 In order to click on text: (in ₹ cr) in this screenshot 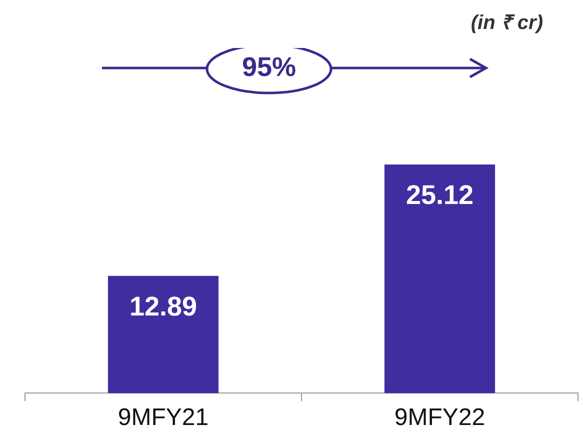, I will do `click(506, 23)`.